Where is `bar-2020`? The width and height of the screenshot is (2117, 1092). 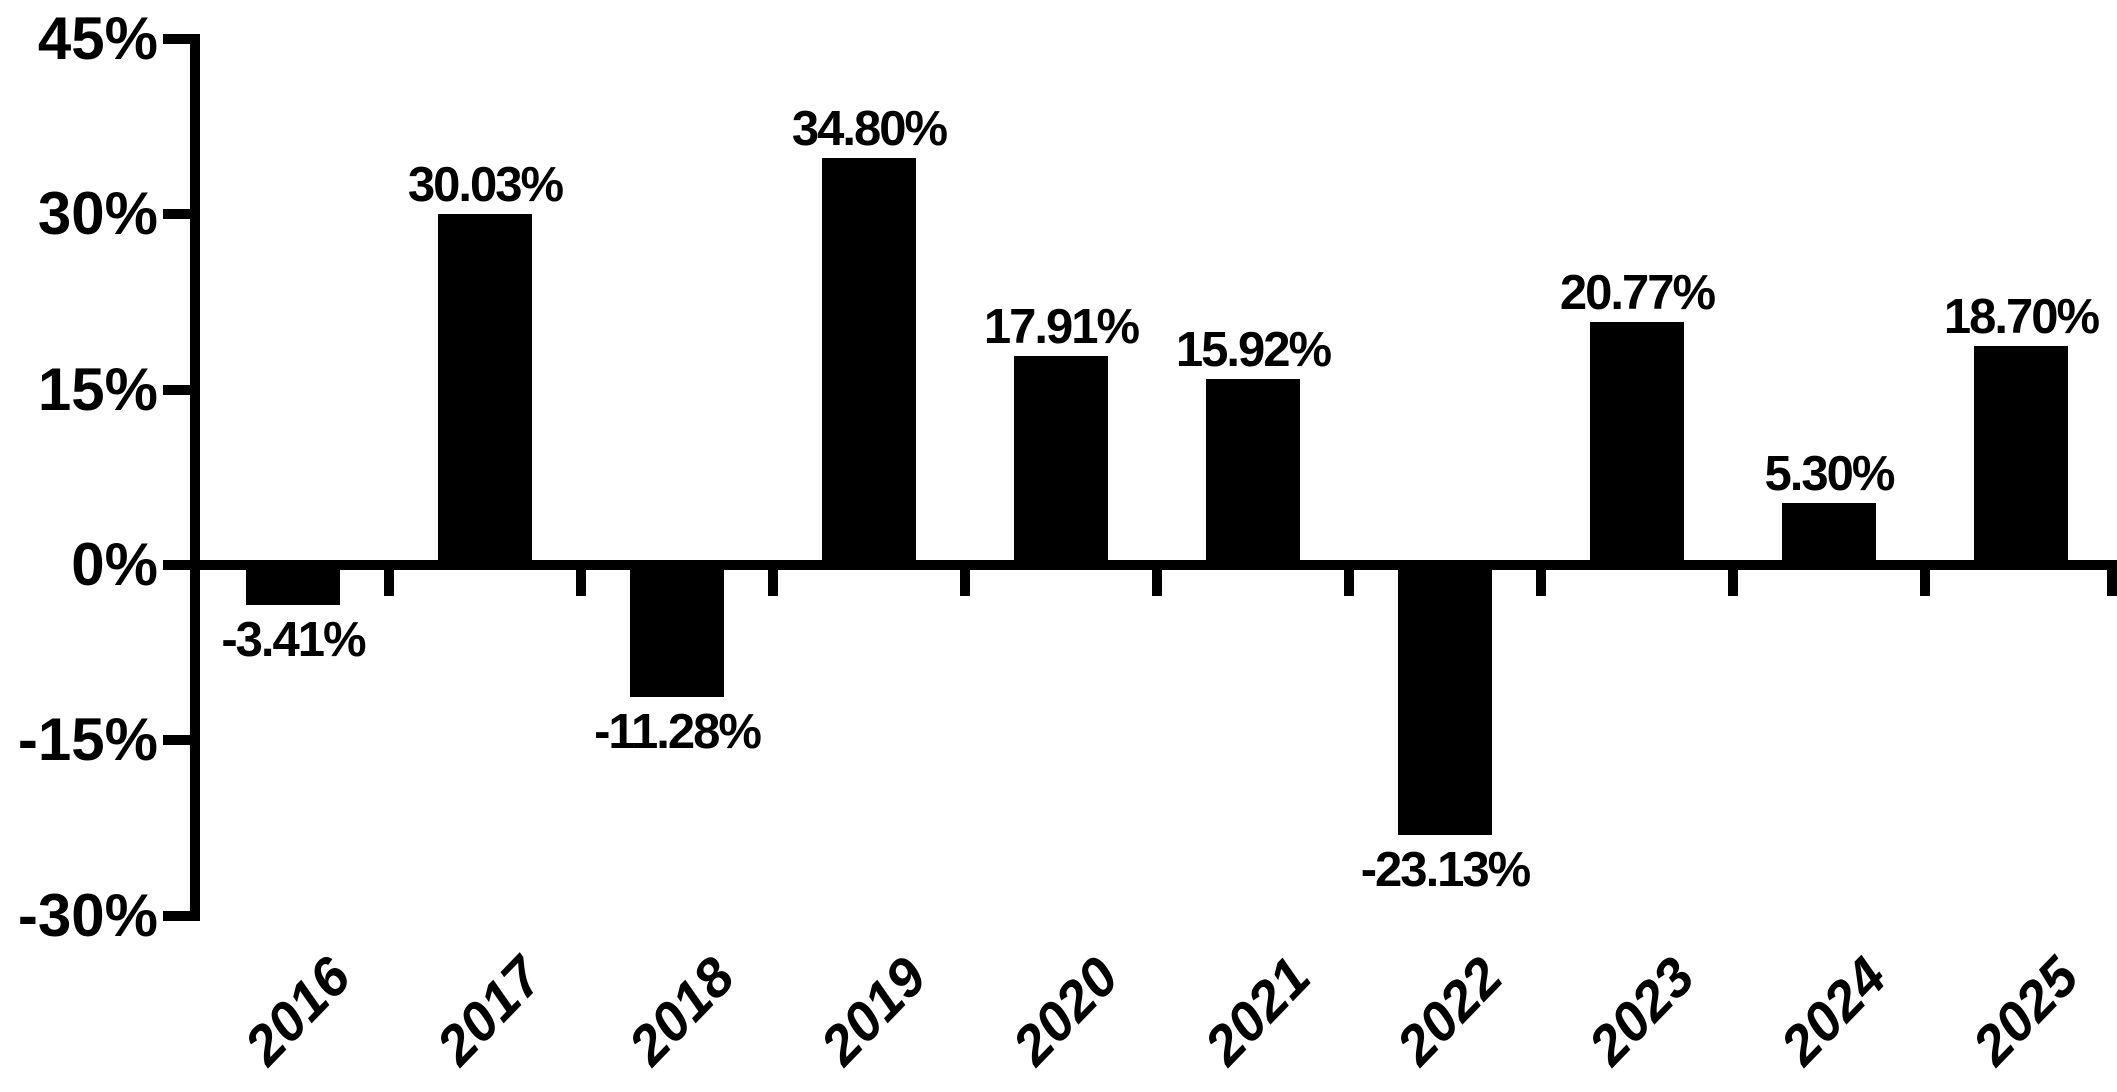 bar-2020 is located at coordinates (1061, 460).